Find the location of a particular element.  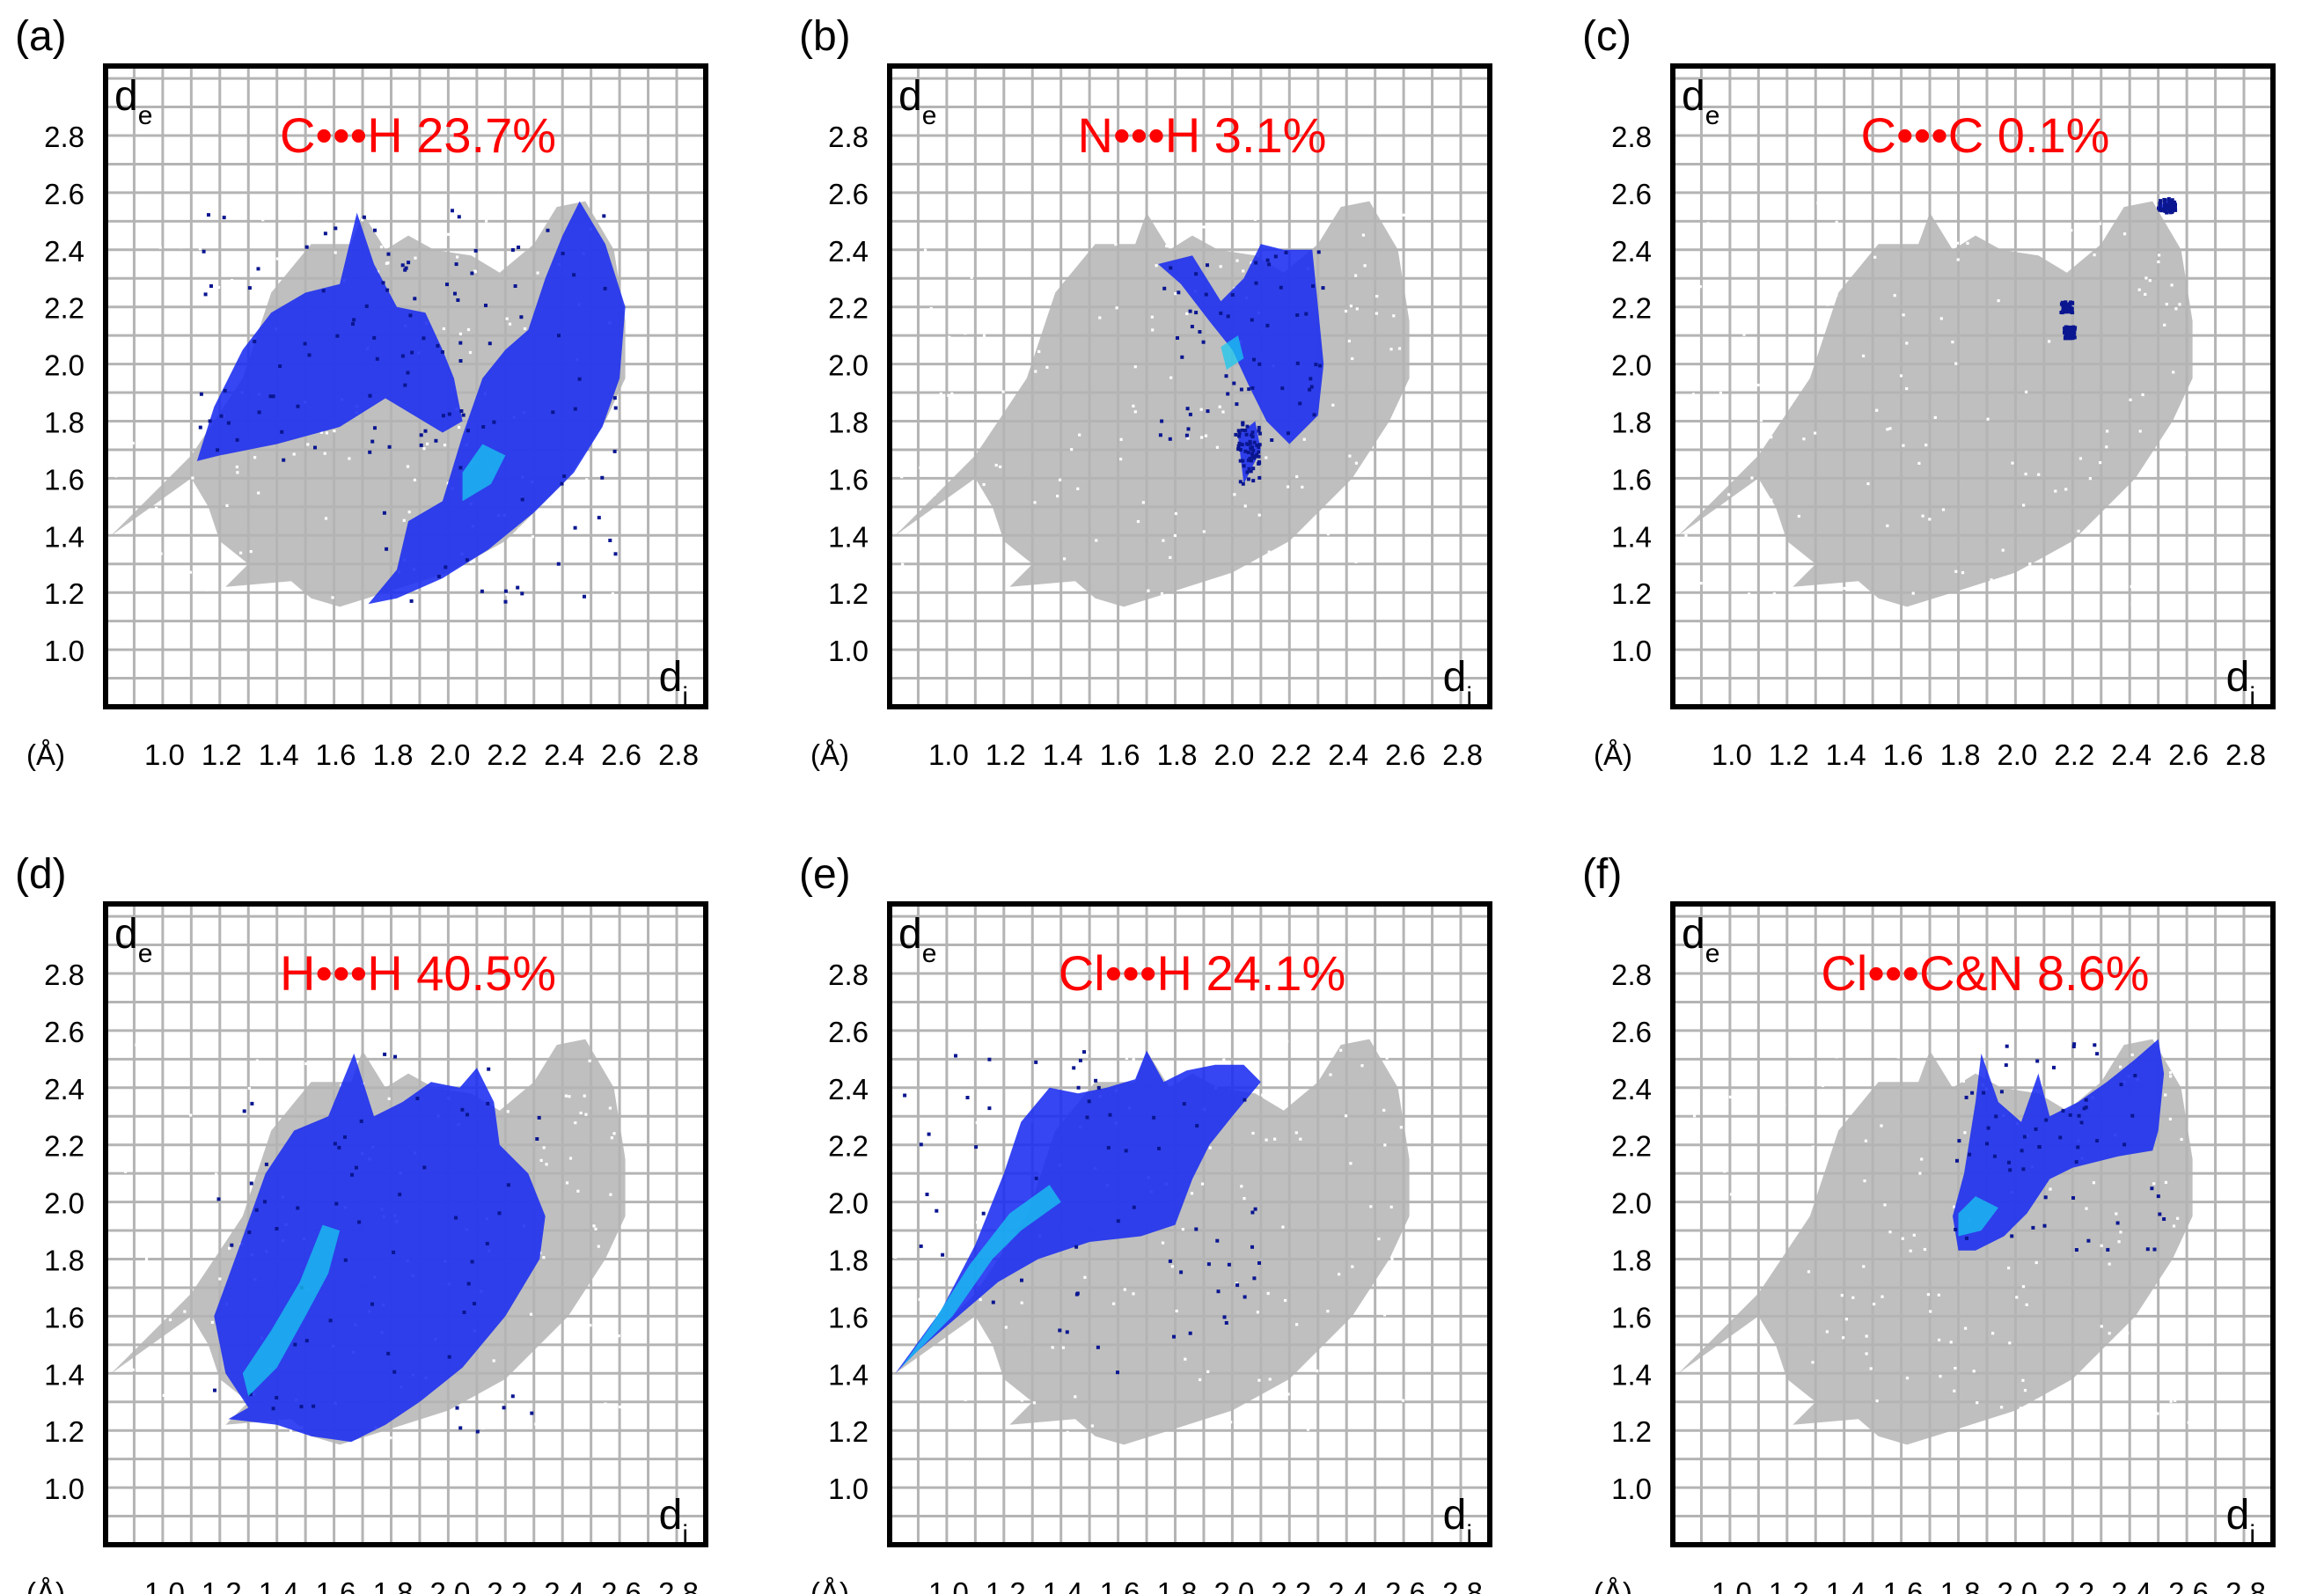

x-tick-label: 1.0 is located at coordinates (948, 755).